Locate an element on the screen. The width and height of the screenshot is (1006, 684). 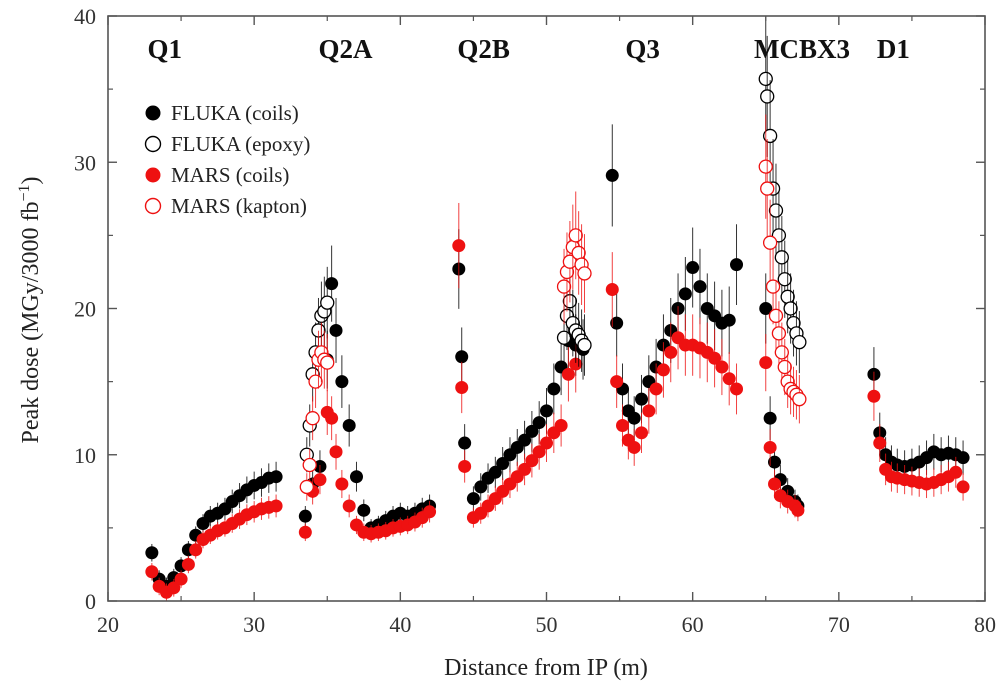
y-tick-label: 30 is located at coordinates (85, 162).